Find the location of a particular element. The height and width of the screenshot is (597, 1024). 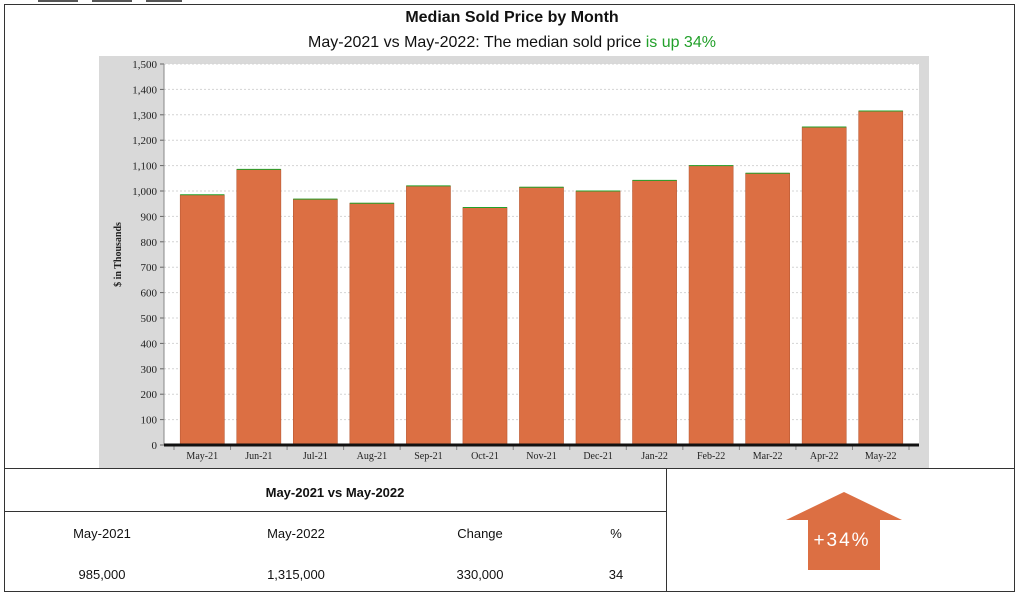

header-percent: % is located at coordinates (616, 533).